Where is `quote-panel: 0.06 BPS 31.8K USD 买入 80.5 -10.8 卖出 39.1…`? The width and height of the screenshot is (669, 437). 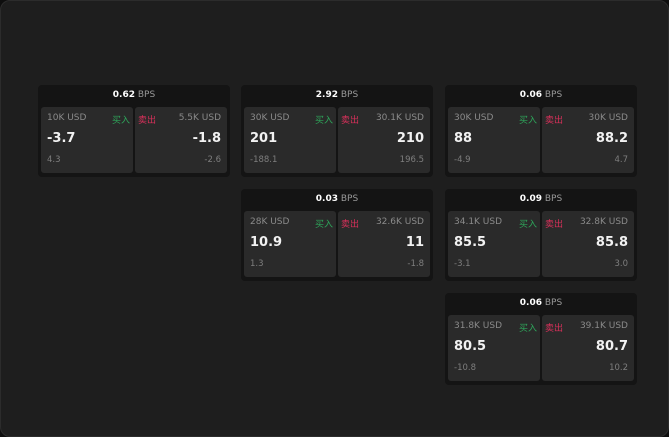
quote-panel: 0.06 BPS 31.8K USD 买入 80.5 -10.8 卖出 39.1… is located at coordinates (541, 339).